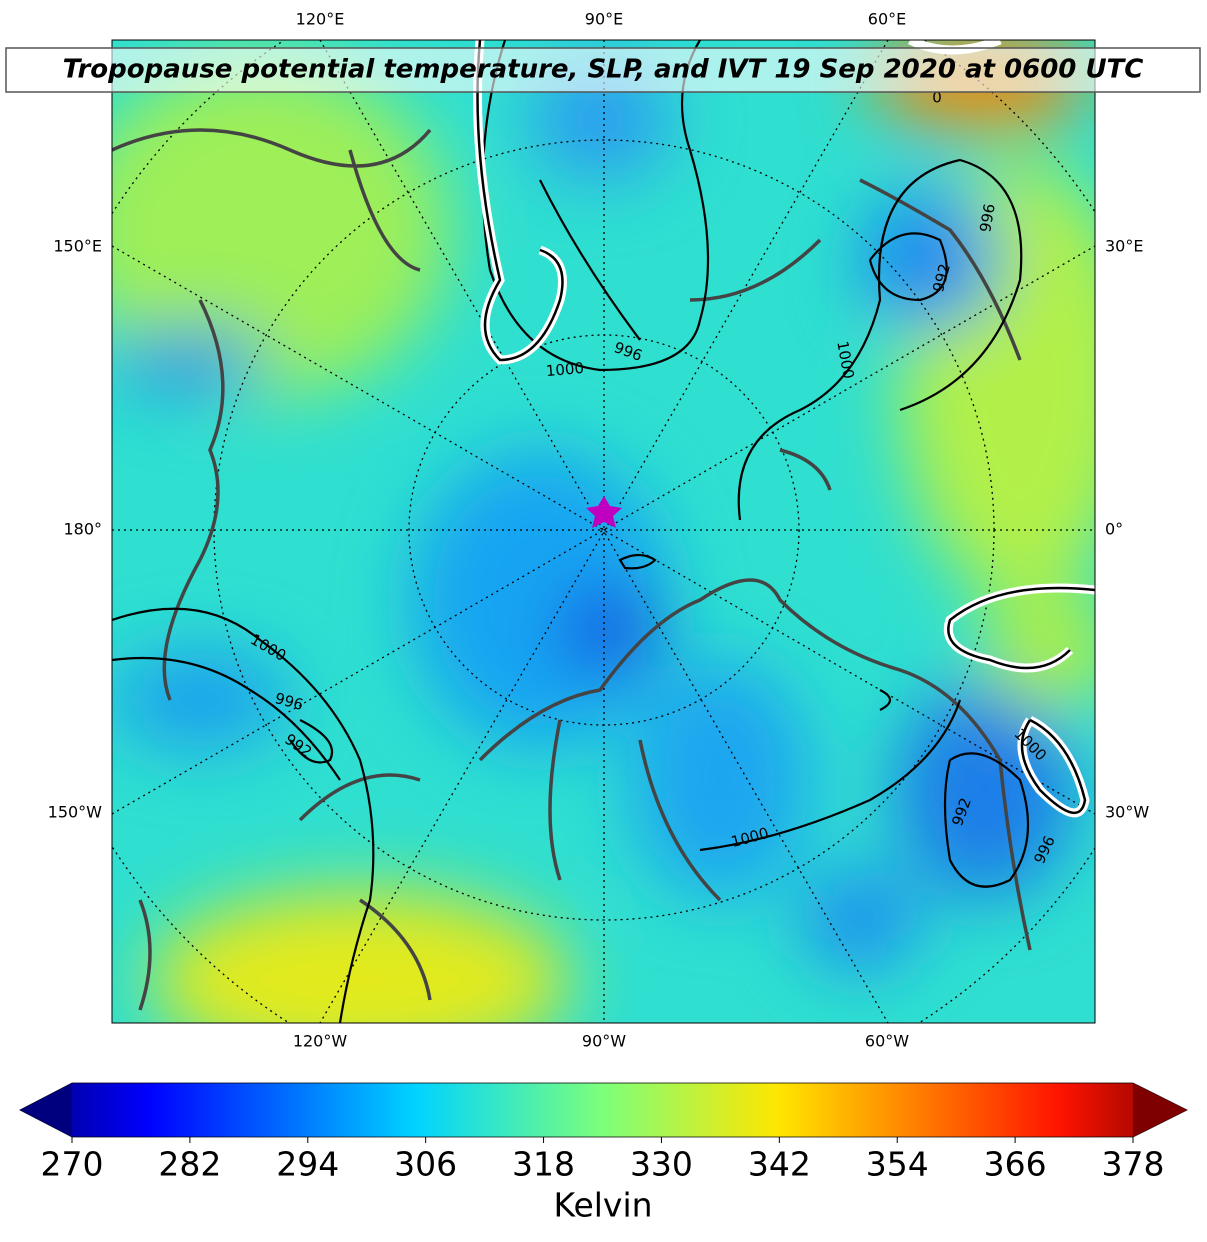 The image size is (1207, 1242). What do you see at coordinates (75, 812) in the screenshot?
I see `longitude-label: 150°W` at bounding box center [75, 812].